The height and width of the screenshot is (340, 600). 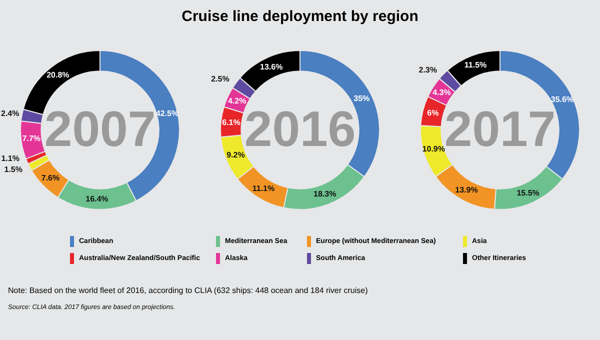 What do you see at coordinates (475, 65) in the screenshot?
I see `data-label: 11.5%` at bounding box center [475, 65].